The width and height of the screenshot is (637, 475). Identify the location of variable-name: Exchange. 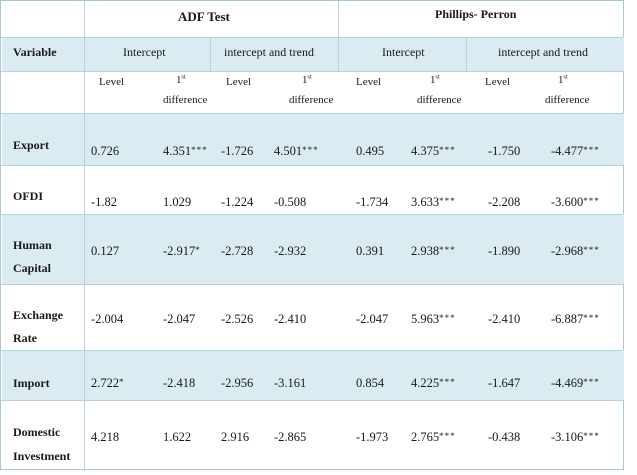
(38, 315).